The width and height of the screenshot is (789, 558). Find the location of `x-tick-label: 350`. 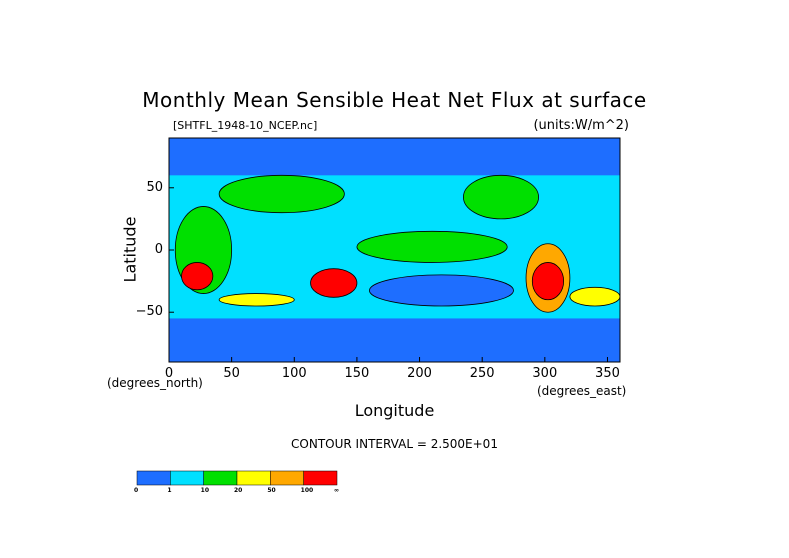

x-tick-label: 350 is located at coordinates (607, 373).